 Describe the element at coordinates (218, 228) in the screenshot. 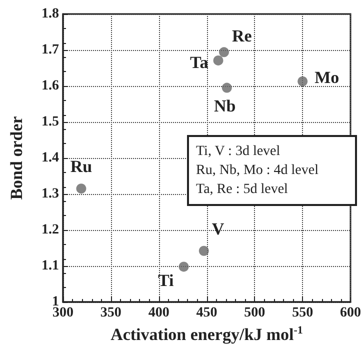

I see `annotation: V` at that location.